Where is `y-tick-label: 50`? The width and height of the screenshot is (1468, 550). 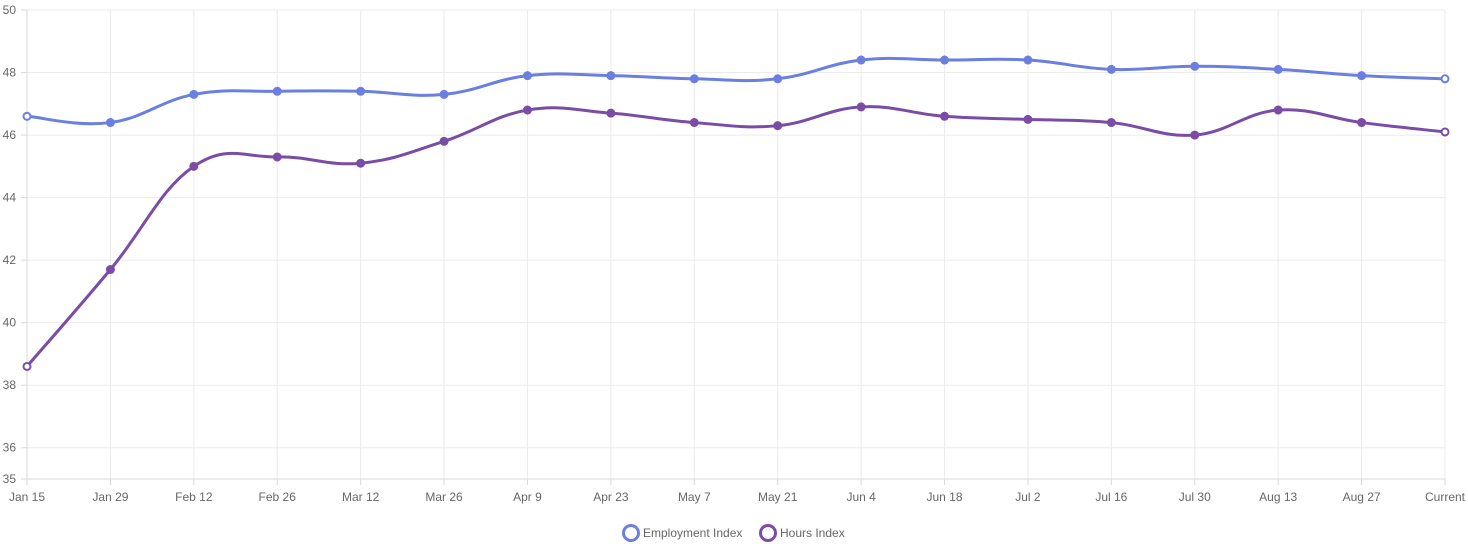 y-tick-label: 50 is located at coordinates (10, 10).